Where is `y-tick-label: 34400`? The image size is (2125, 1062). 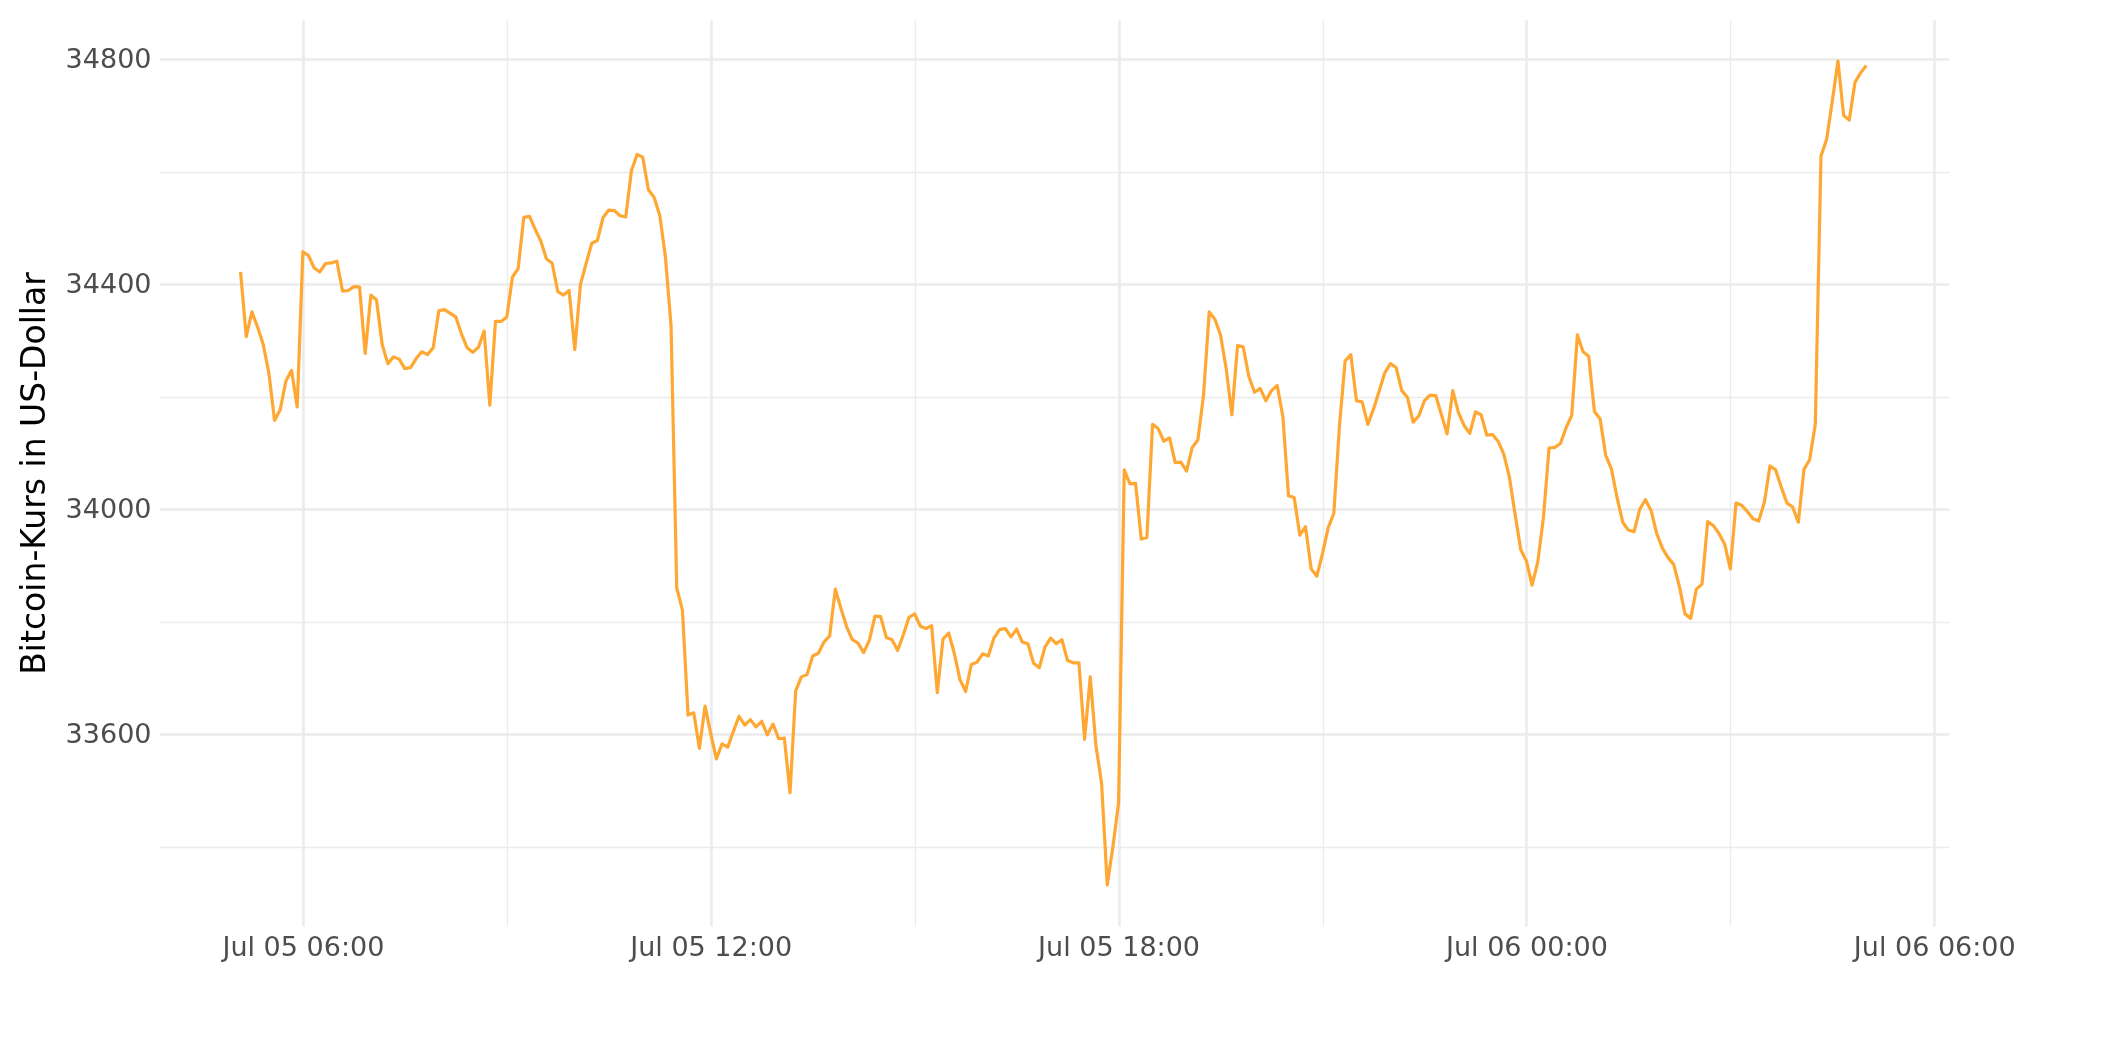 y-tick-label: 34400 is located at coordinates (108, 283).